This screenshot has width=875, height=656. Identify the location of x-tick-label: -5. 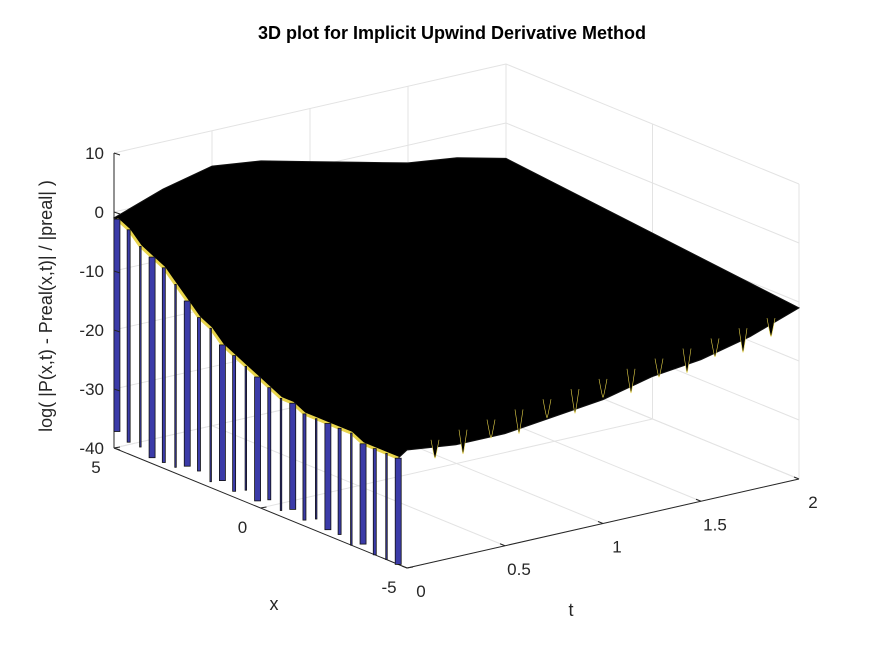
(388, 587).